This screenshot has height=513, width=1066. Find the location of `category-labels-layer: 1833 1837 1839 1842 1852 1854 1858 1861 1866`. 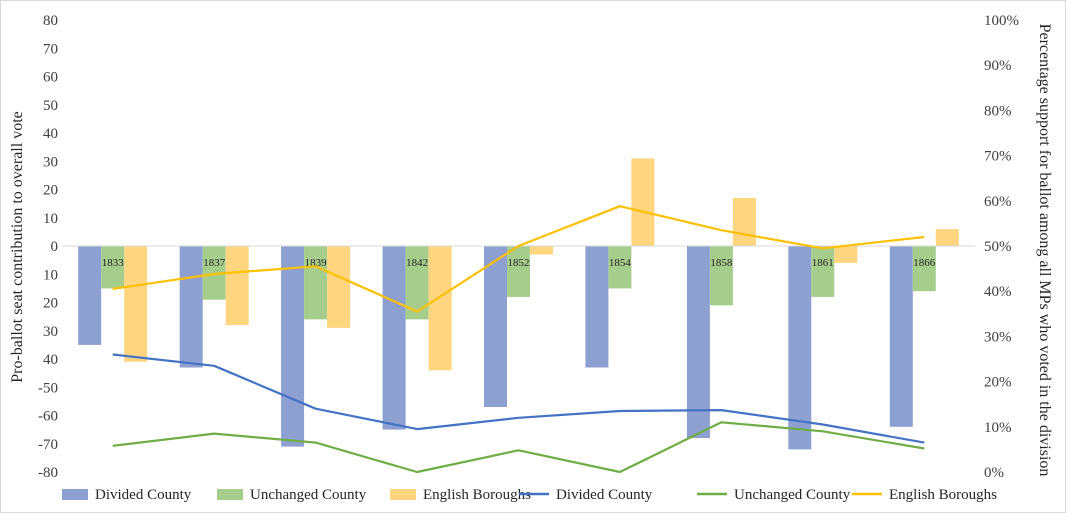

category-labels-layer: 1833 1837 1839 1842 1852 1854 1858 1861 1866 is located at coordinates (519, 263).